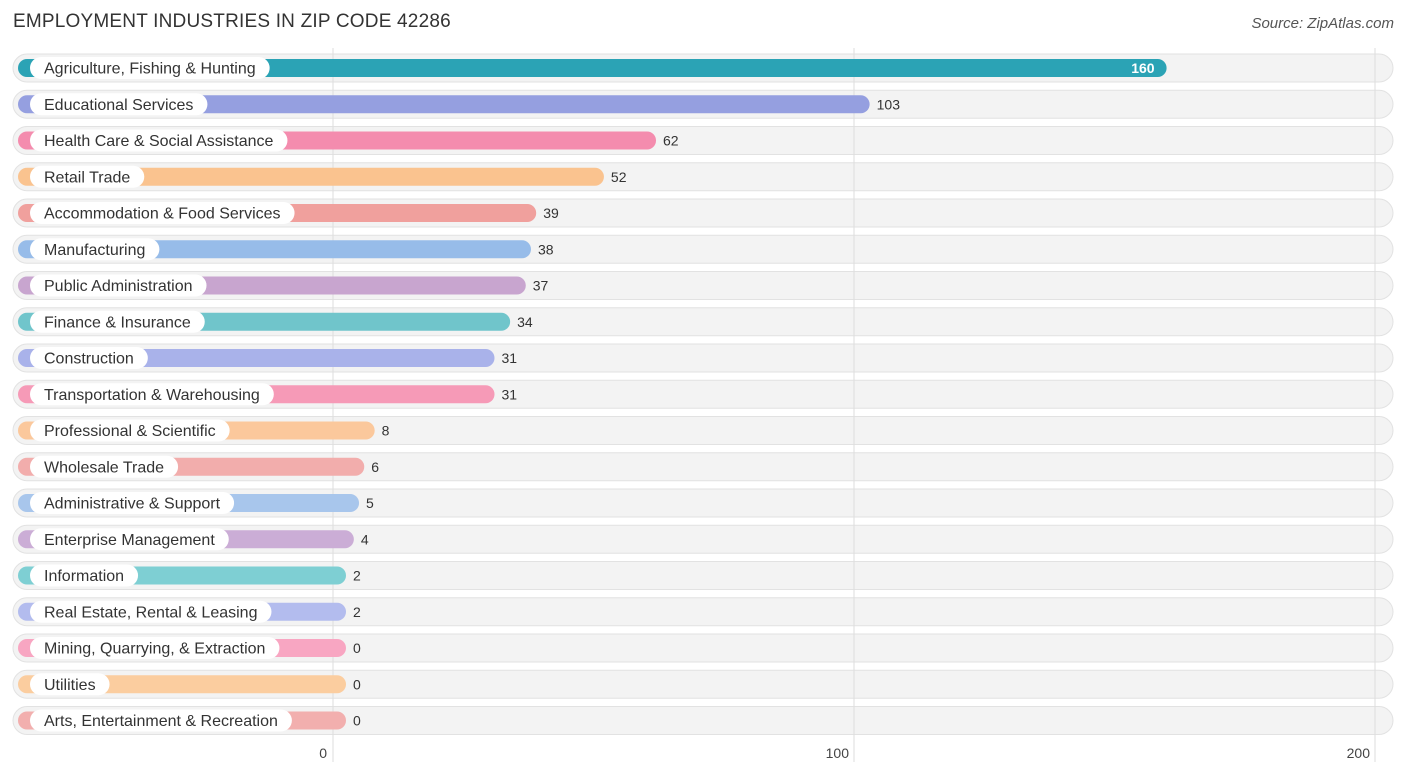 Image resolution: width=1406 pixels, height=776 pixels. I want to click on category-label: Public Administration, so click(118, 286).